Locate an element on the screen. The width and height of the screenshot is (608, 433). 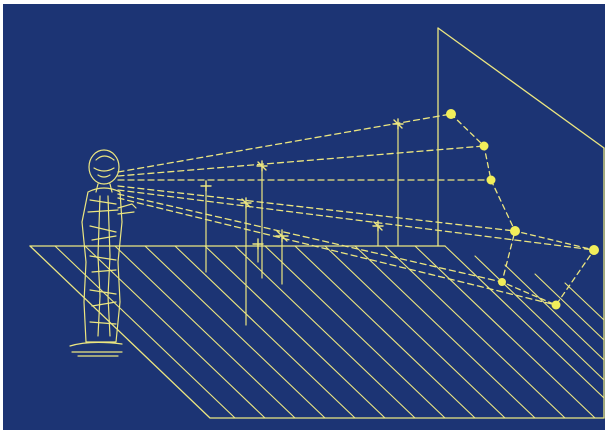
observer-head is located at coordinates (104, 167).